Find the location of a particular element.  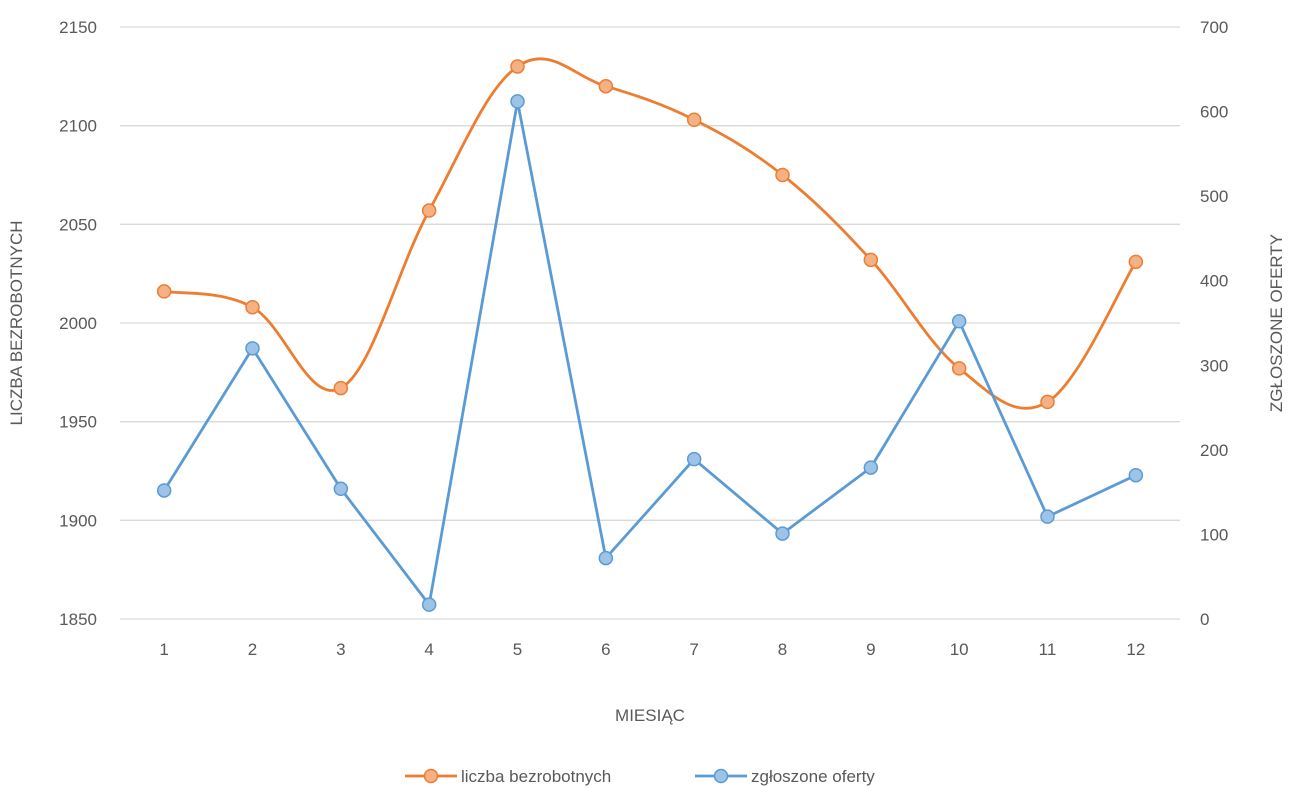

left-axis-title: LICZBA BEZROBOTNYCH is located at coordinates (16, 323).